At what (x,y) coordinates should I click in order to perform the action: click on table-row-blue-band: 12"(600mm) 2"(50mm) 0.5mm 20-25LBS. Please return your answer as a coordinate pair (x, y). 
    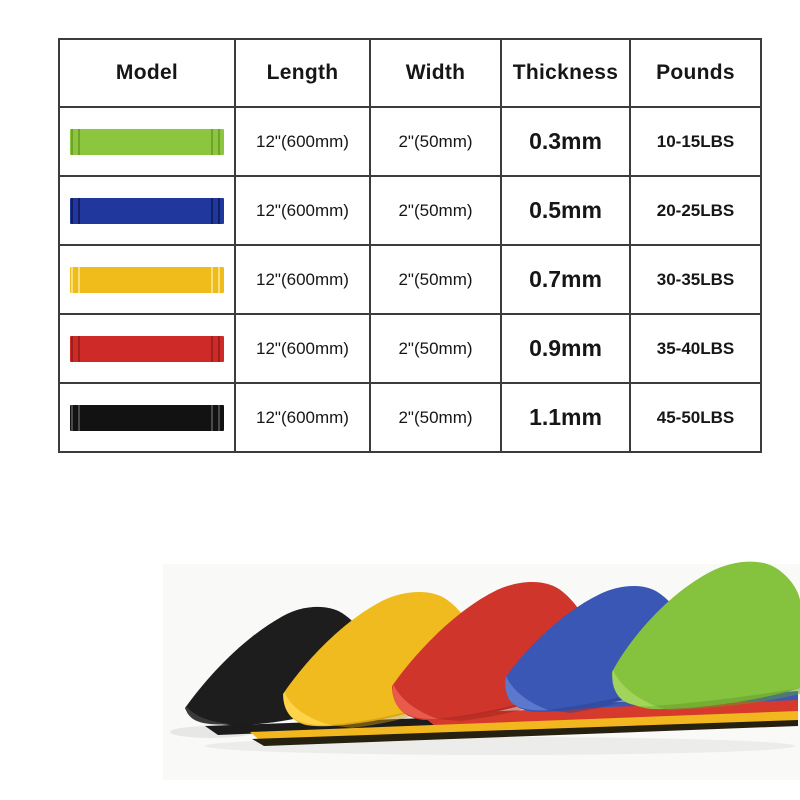
    Looking at the image, I should click on (410, 210).